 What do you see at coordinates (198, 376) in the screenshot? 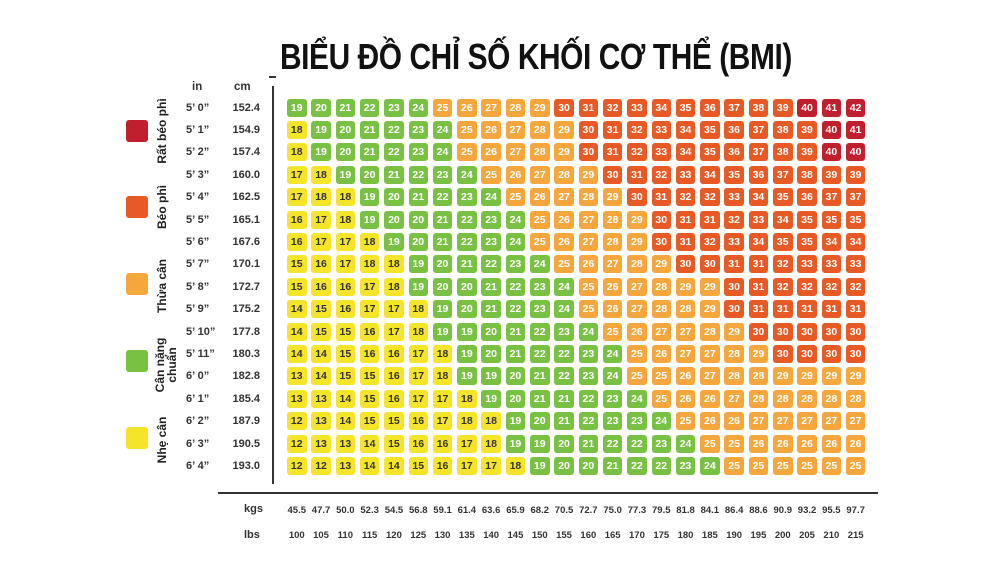
I see `row-label-in: 6’ 0”` at bounding box center [198, 376].